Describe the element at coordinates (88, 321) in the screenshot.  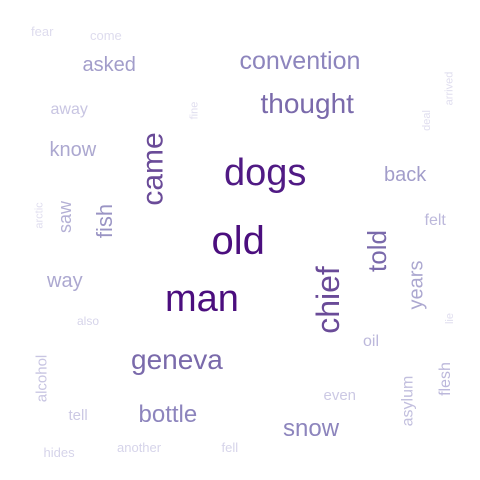
I see `word-also: also` at that location.